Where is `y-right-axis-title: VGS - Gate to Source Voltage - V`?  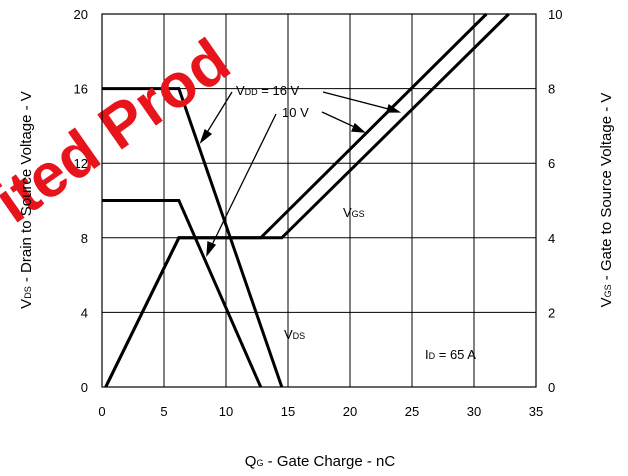
y-right-axis-title: VGS - Gate to Source Voltage - V is located at coordinates (606, 200).